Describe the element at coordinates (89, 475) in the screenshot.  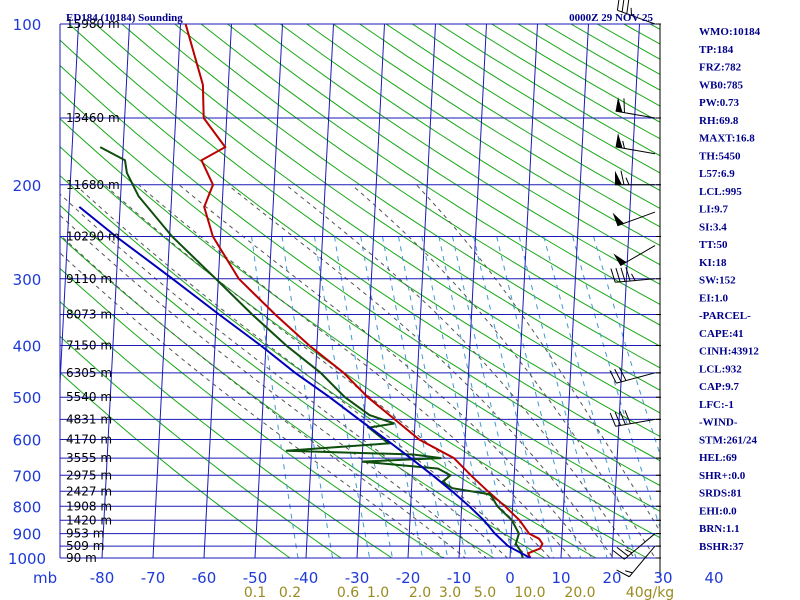
I see `height-label: 2975 m` at that location.